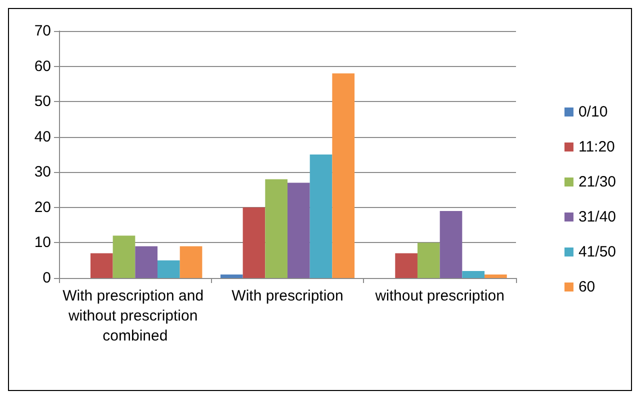 Image resolution: width=642 pixels, height=401 pixels. I want to click on legend-label: 11:20, so click(596, 147).